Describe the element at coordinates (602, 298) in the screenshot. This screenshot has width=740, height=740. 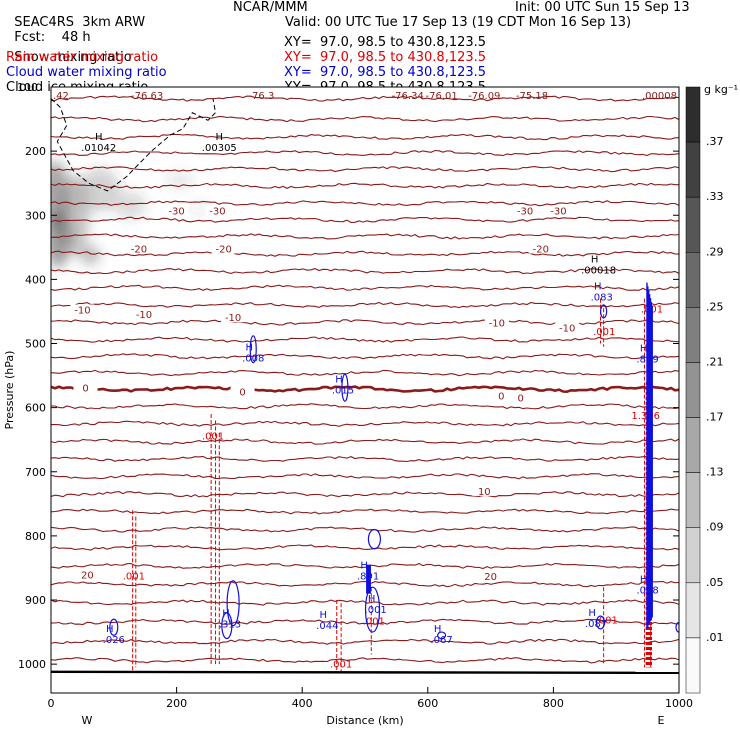
I see `cloud-water-max-value: .083` at that location.